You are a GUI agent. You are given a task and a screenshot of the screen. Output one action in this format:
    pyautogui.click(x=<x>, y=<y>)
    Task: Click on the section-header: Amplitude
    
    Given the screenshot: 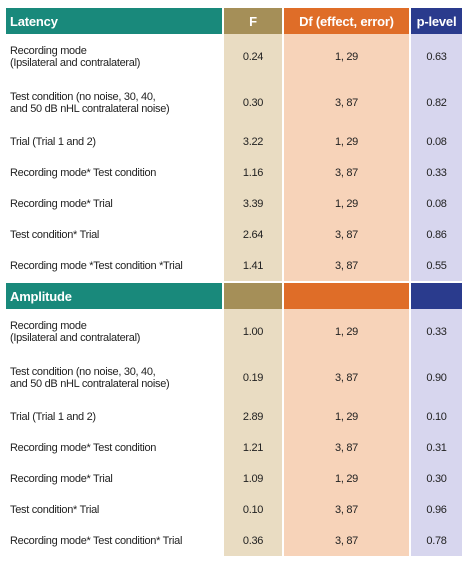 What is the action you would take?
    pyautogui.click(x=234, y=296)
    